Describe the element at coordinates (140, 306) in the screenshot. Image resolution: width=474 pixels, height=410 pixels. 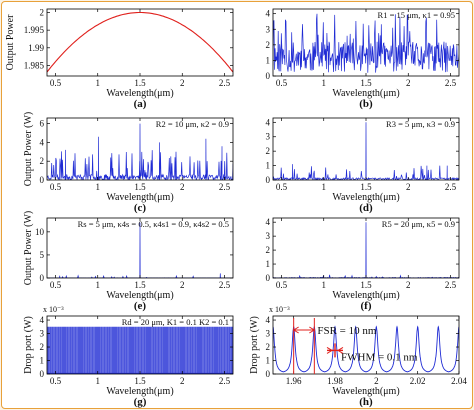
I see `panel-label: (e)` at that location.